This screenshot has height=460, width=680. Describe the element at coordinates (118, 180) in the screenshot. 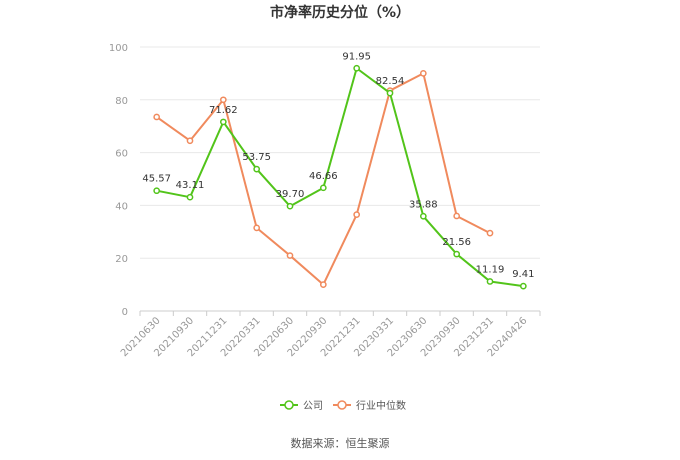

I see `y-axis-ticks: 0 20 40 60 80 100` at that location.